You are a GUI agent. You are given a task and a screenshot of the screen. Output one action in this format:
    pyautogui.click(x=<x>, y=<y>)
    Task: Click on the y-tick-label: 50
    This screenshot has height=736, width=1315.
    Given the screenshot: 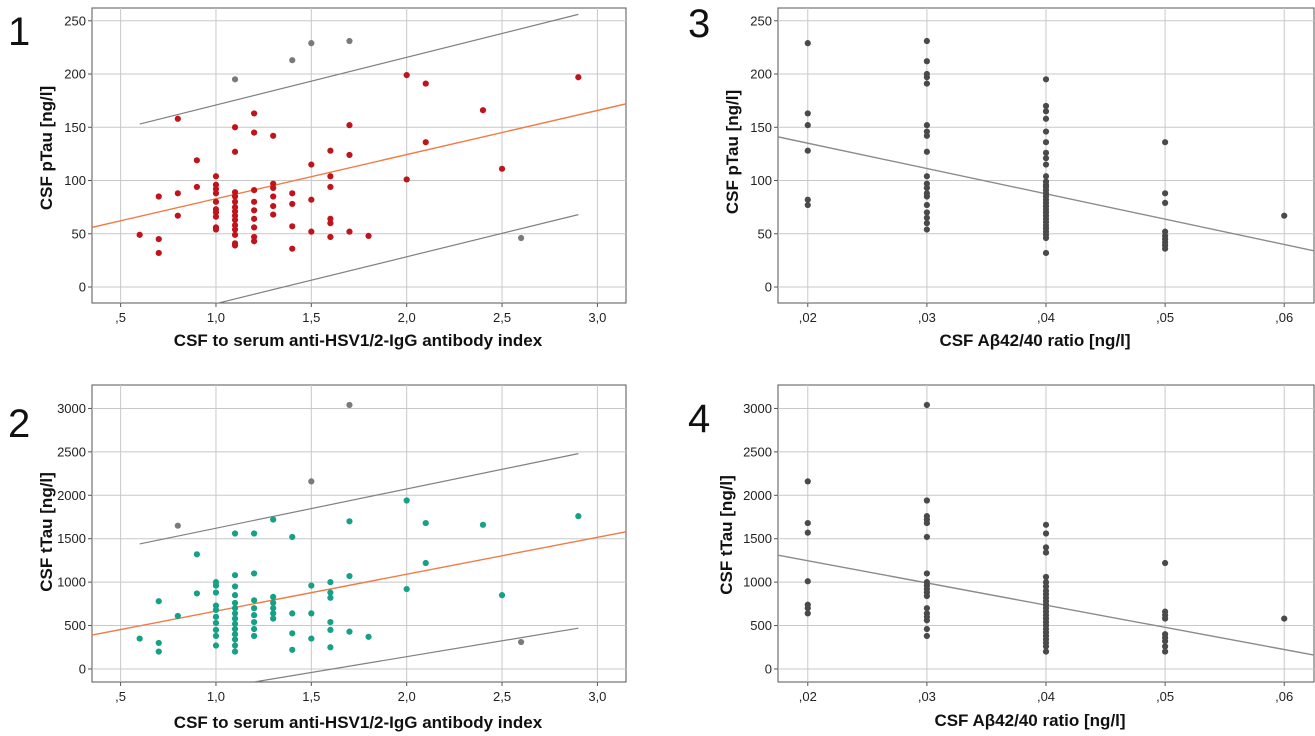 What is the action you would take?
    pyautogui.click(x=79, y=233)
    